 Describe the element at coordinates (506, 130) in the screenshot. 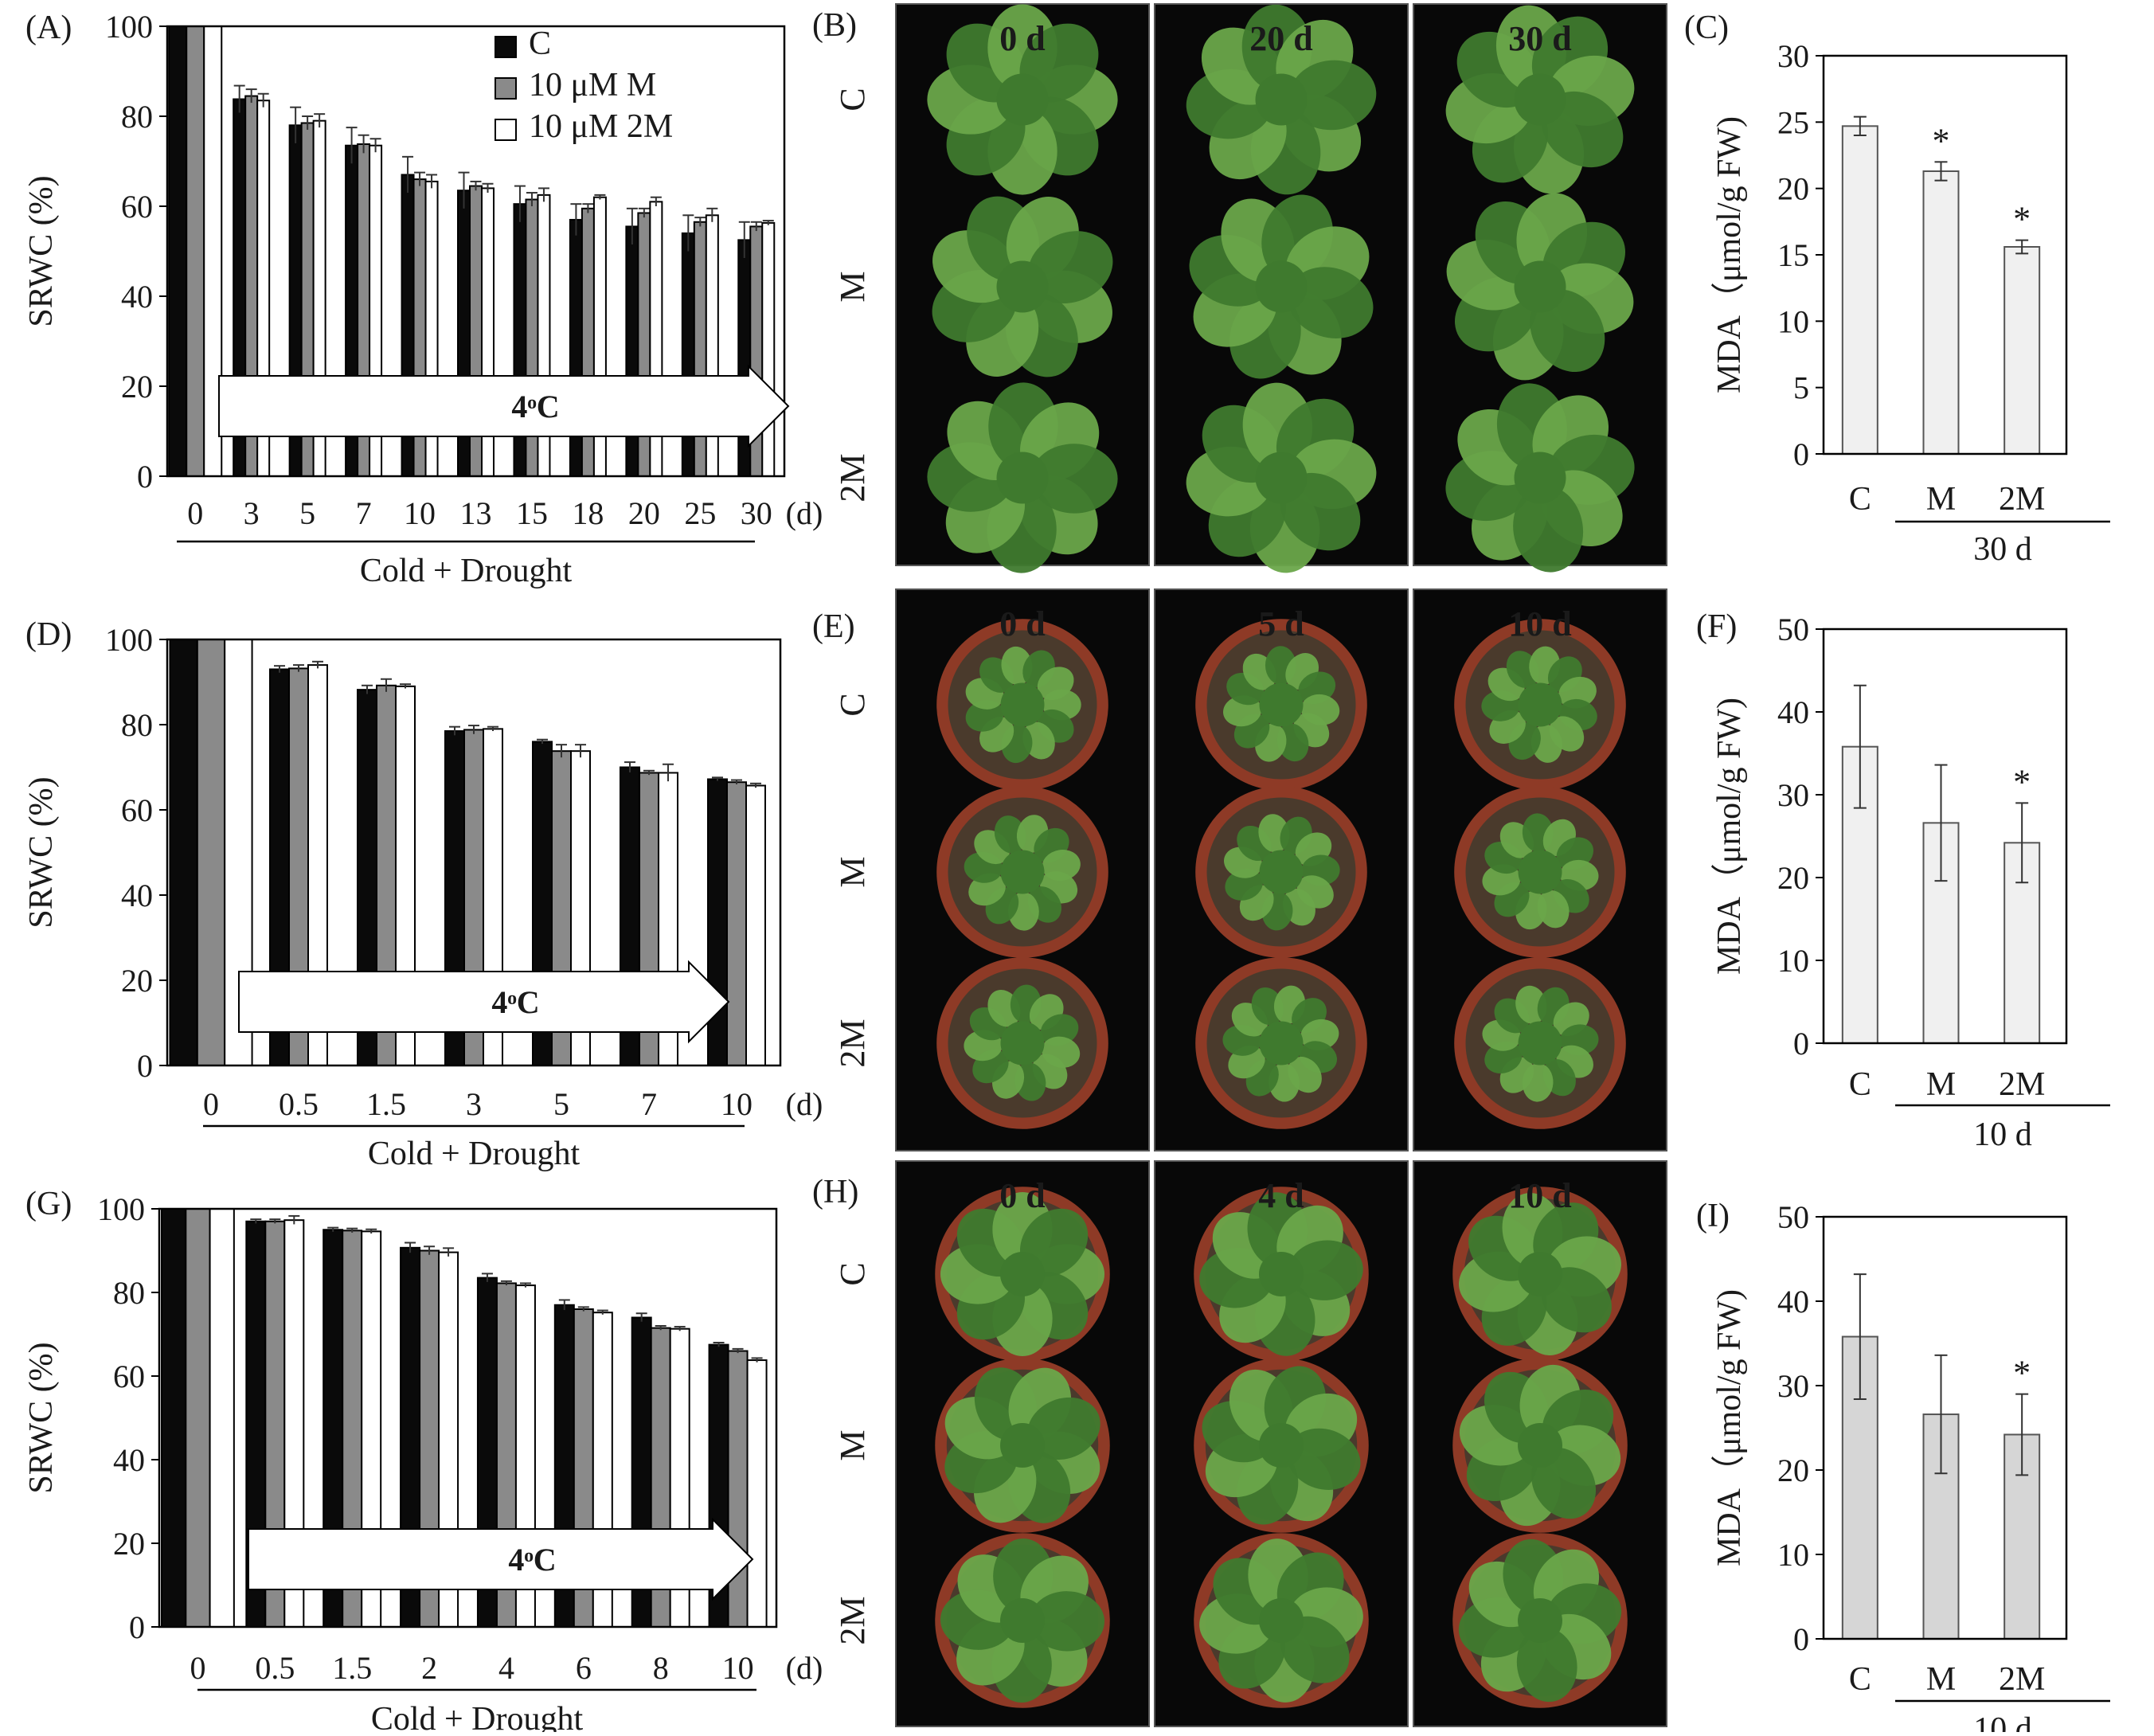

I see `legend-swatch` at that location.